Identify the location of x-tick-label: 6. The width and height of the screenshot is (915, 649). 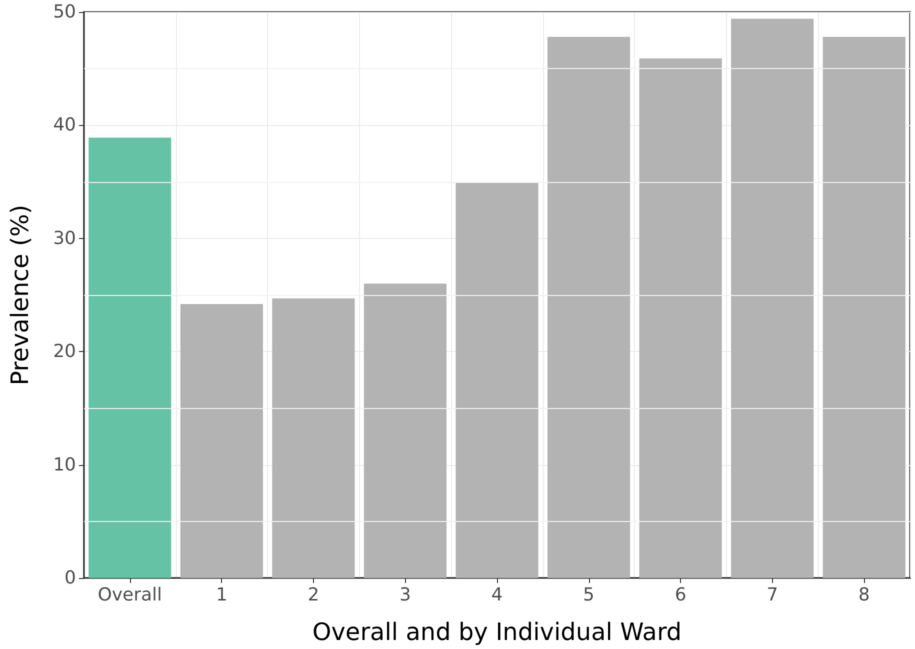
(680, 595).